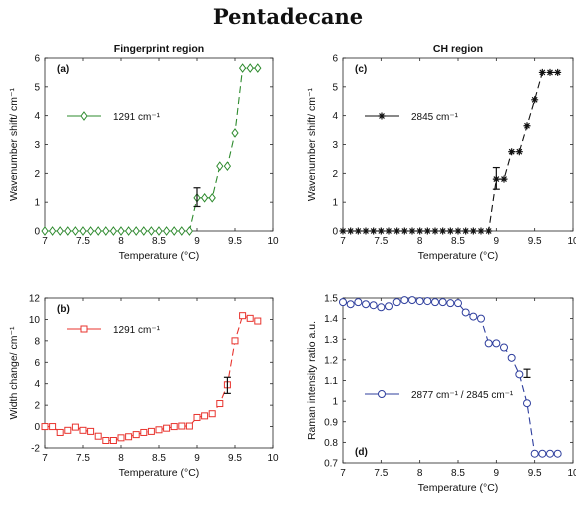 This screenshot has width=576, height=505. What do you see at coordinates (497, 473) in the screenshot?
I see `x-tick-label: 9` at bounding box center [497, 473].